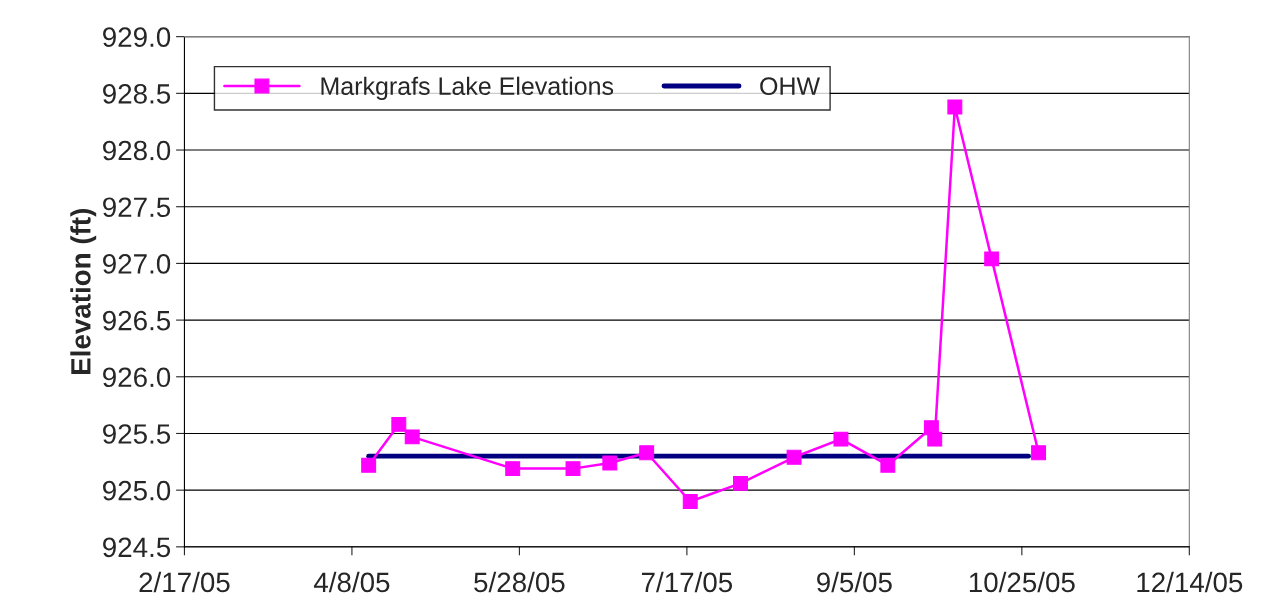  Describe the element at coordinates (83, 291) in the screenshot. I see `y-axis-title: Elevation (ft)` at that location.